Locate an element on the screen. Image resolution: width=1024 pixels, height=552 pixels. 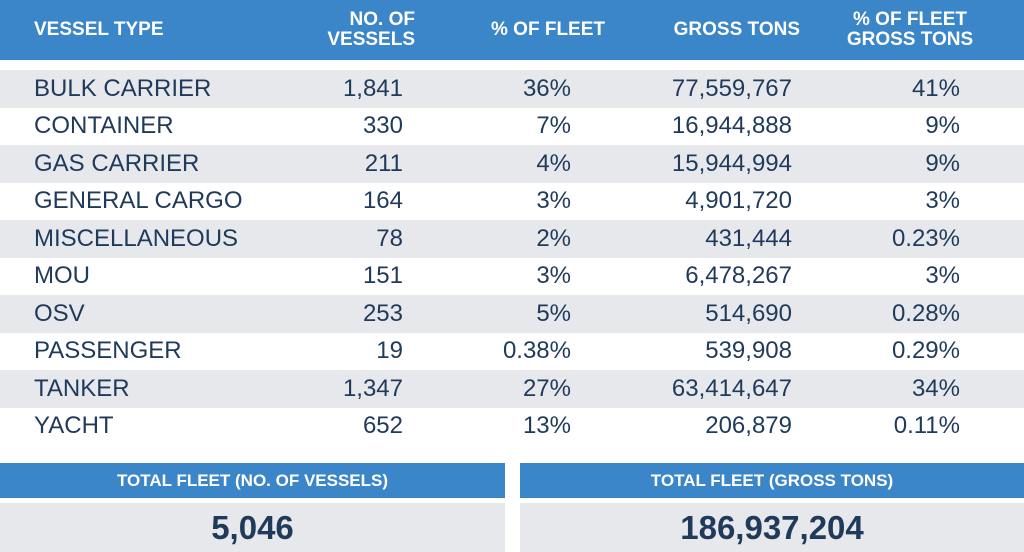
header-vessel-type-label: VESSEL TYPE is located at coordinates (99, 29).